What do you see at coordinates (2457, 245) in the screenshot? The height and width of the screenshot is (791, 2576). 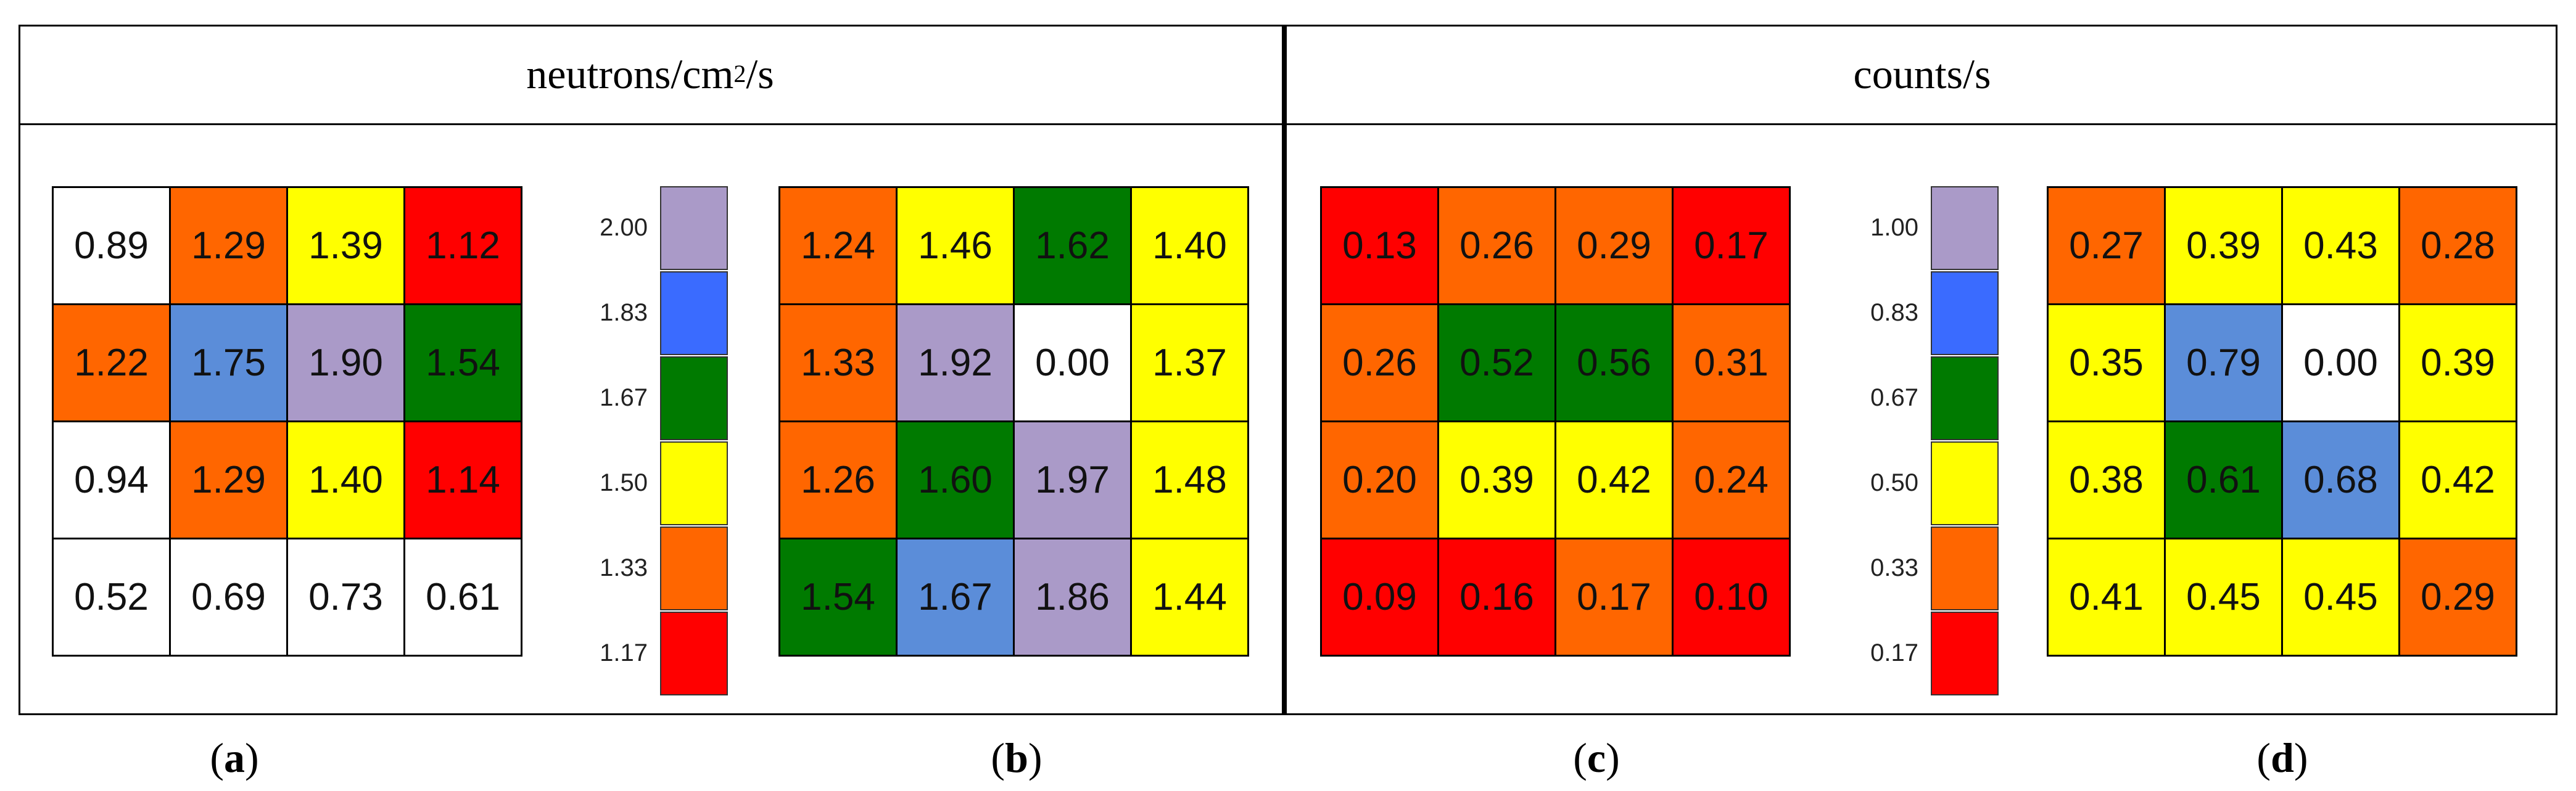 I see `heatmap-d-cell-r1c4: 0.28` at bounding box center [2457, 245].